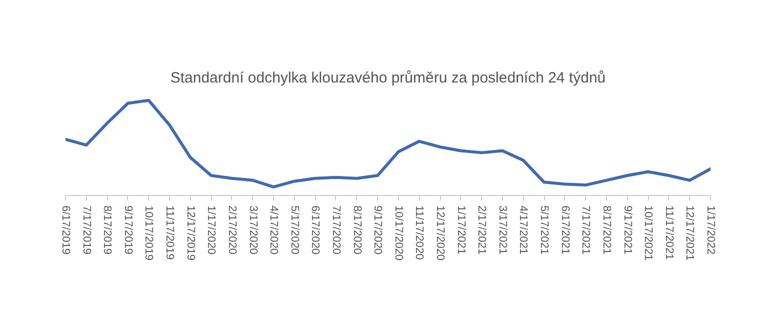  I want to click on chart-title: Standardní odchylka klouzavého průměru za posledních 24 týdnů, so click(388, 78).